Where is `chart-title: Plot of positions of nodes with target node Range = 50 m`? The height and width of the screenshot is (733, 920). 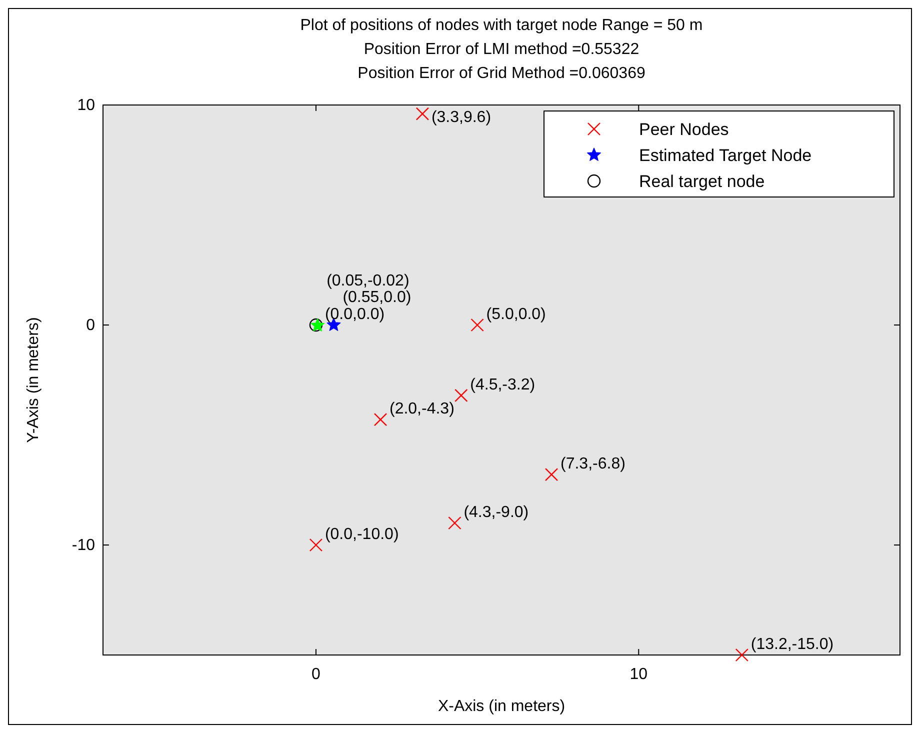 chart-title: Plot of positions of nodes with target node Range = 50 m is located at coordinates (501, 25).